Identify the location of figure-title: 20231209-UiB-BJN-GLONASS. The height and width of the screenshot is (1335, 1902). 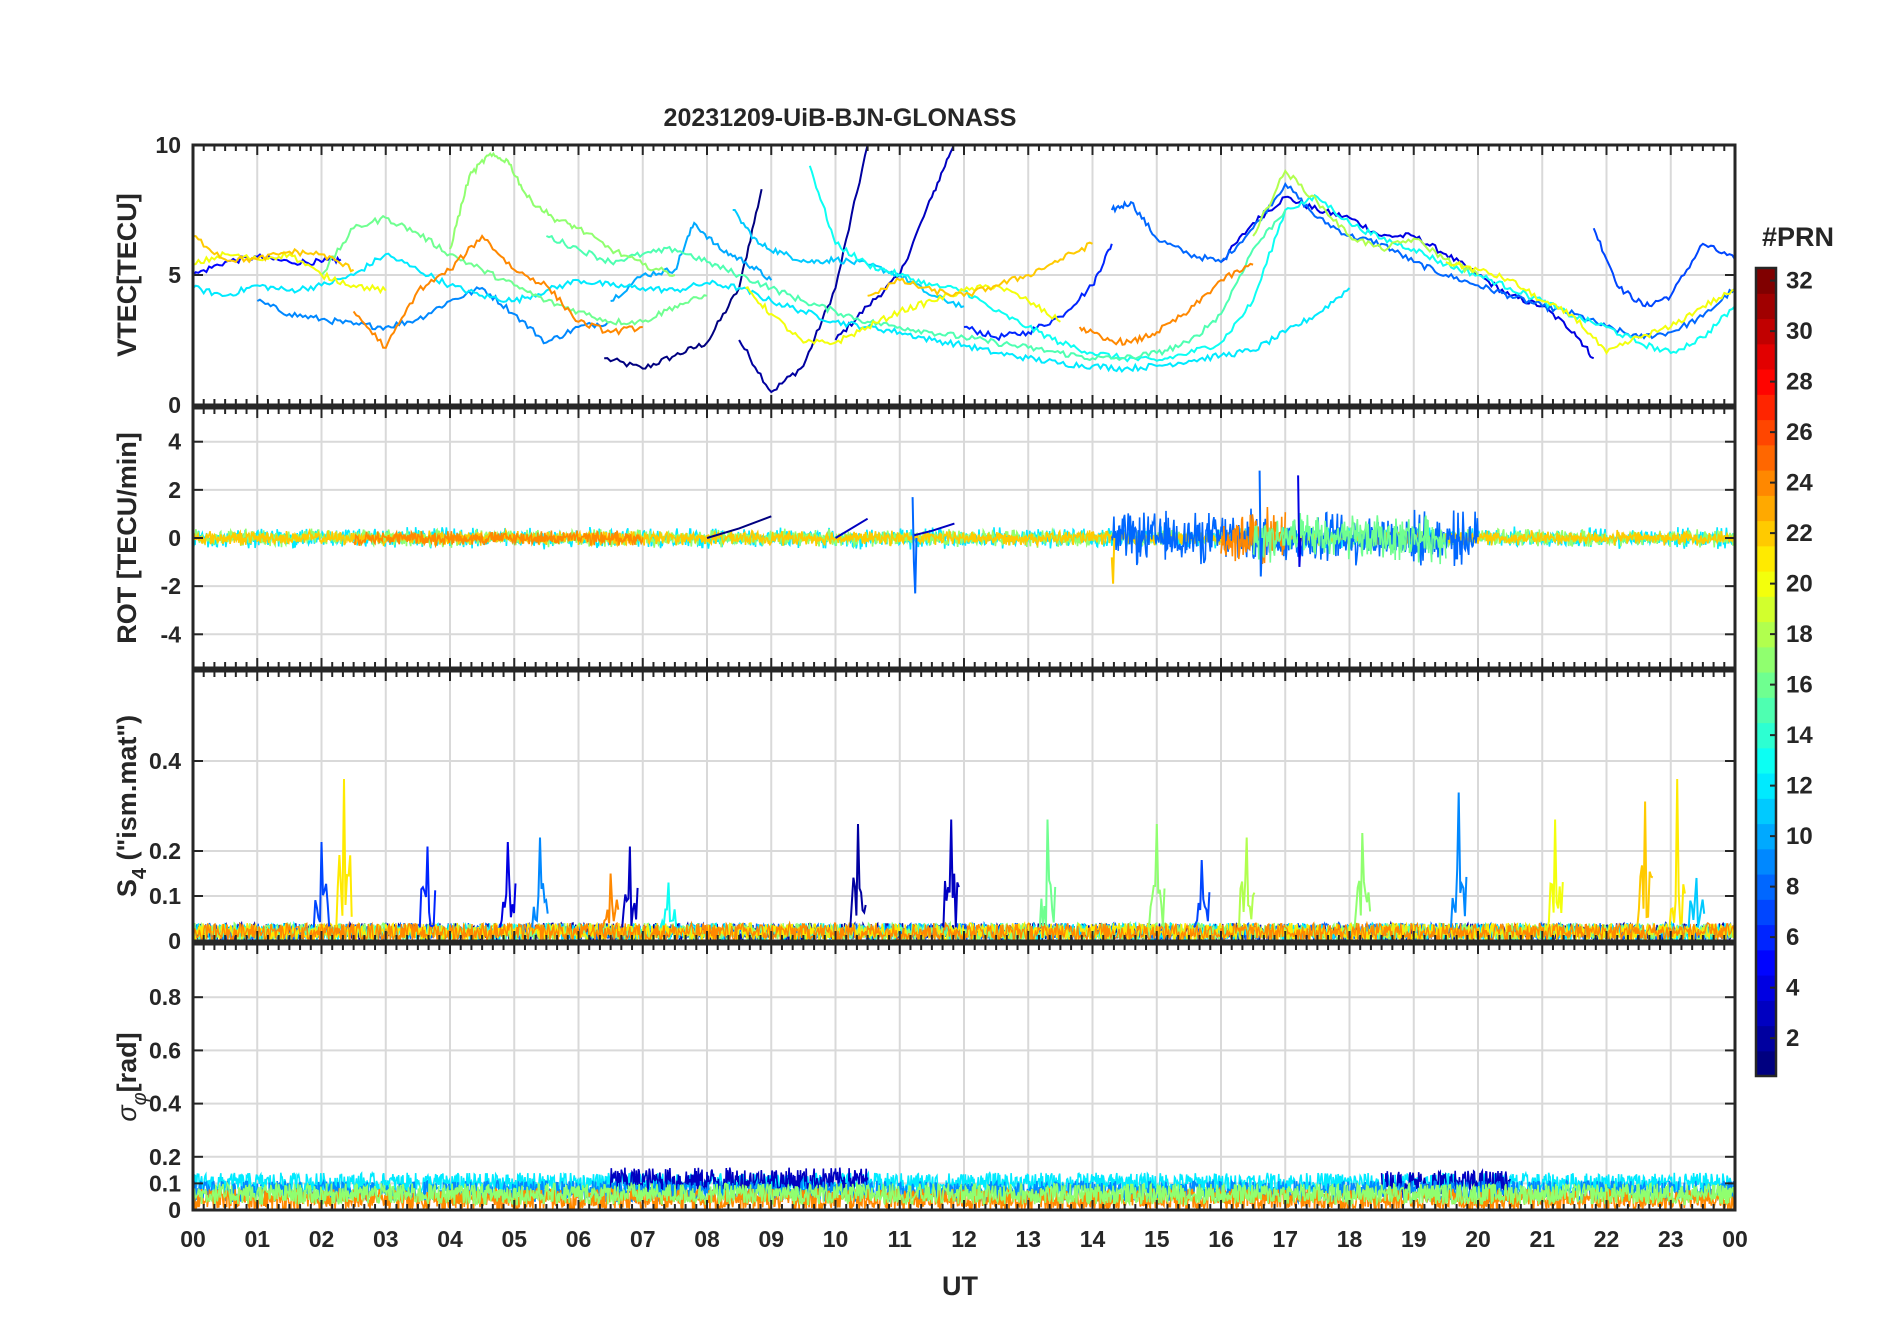
(840, 118).